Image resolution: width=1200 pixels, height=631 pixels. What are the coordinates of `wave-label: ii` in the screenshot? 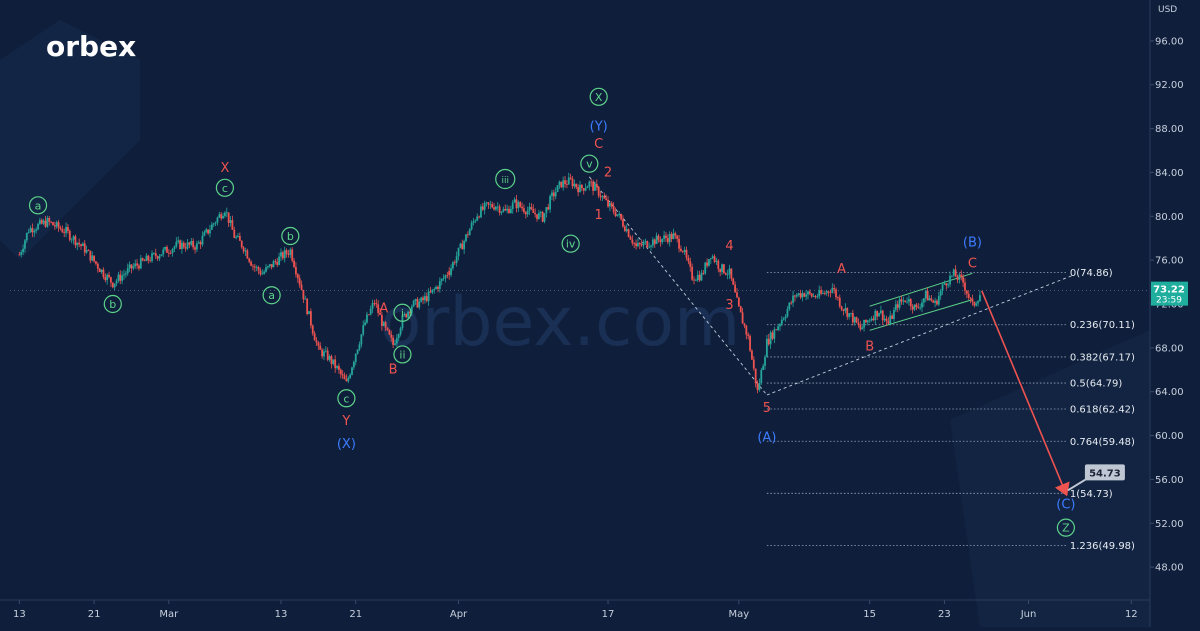 It's located at (402, 354).